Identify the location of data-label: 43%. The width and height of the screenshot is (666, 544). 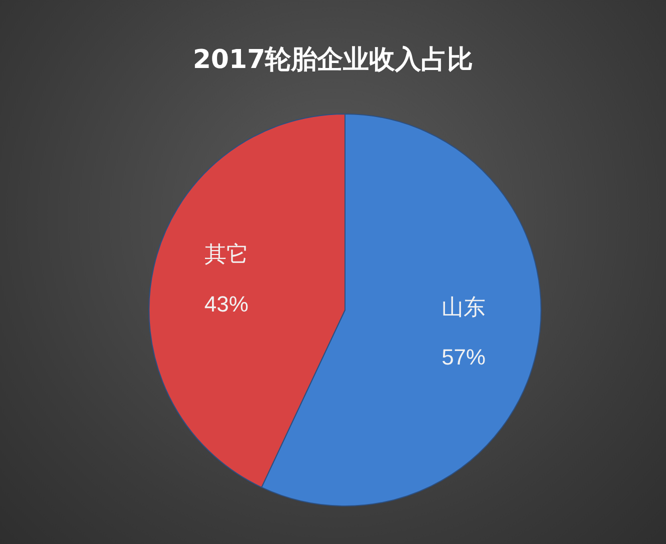
(226, 303).